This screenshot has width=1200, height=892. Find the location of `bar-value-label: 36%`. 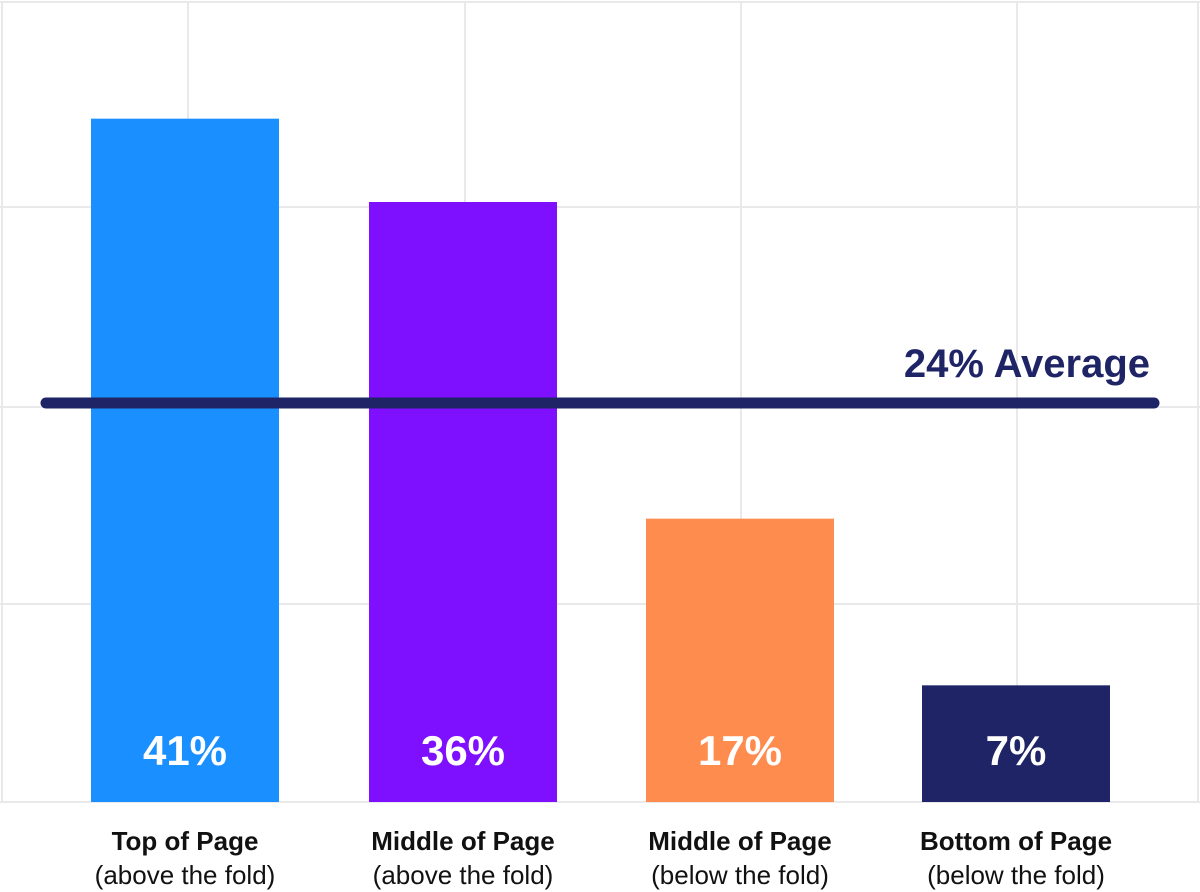

bar-value-label: 36% is located at coordinates (463, 750).